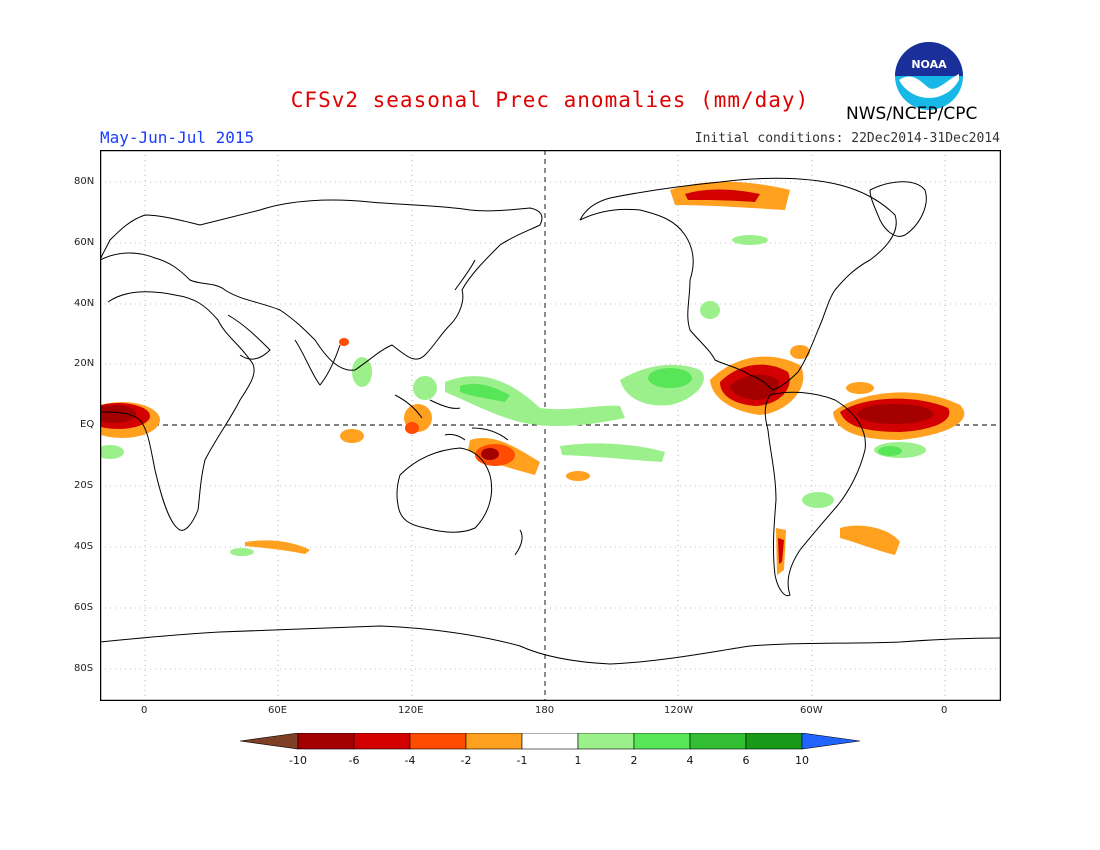 This screenshot has width=1100, height=850. Describe the element at coordinates (550, 100) in the screenshot. I see `chart-title: CFSv2 seasonal Prec anomalies (mm/day)` at that location.